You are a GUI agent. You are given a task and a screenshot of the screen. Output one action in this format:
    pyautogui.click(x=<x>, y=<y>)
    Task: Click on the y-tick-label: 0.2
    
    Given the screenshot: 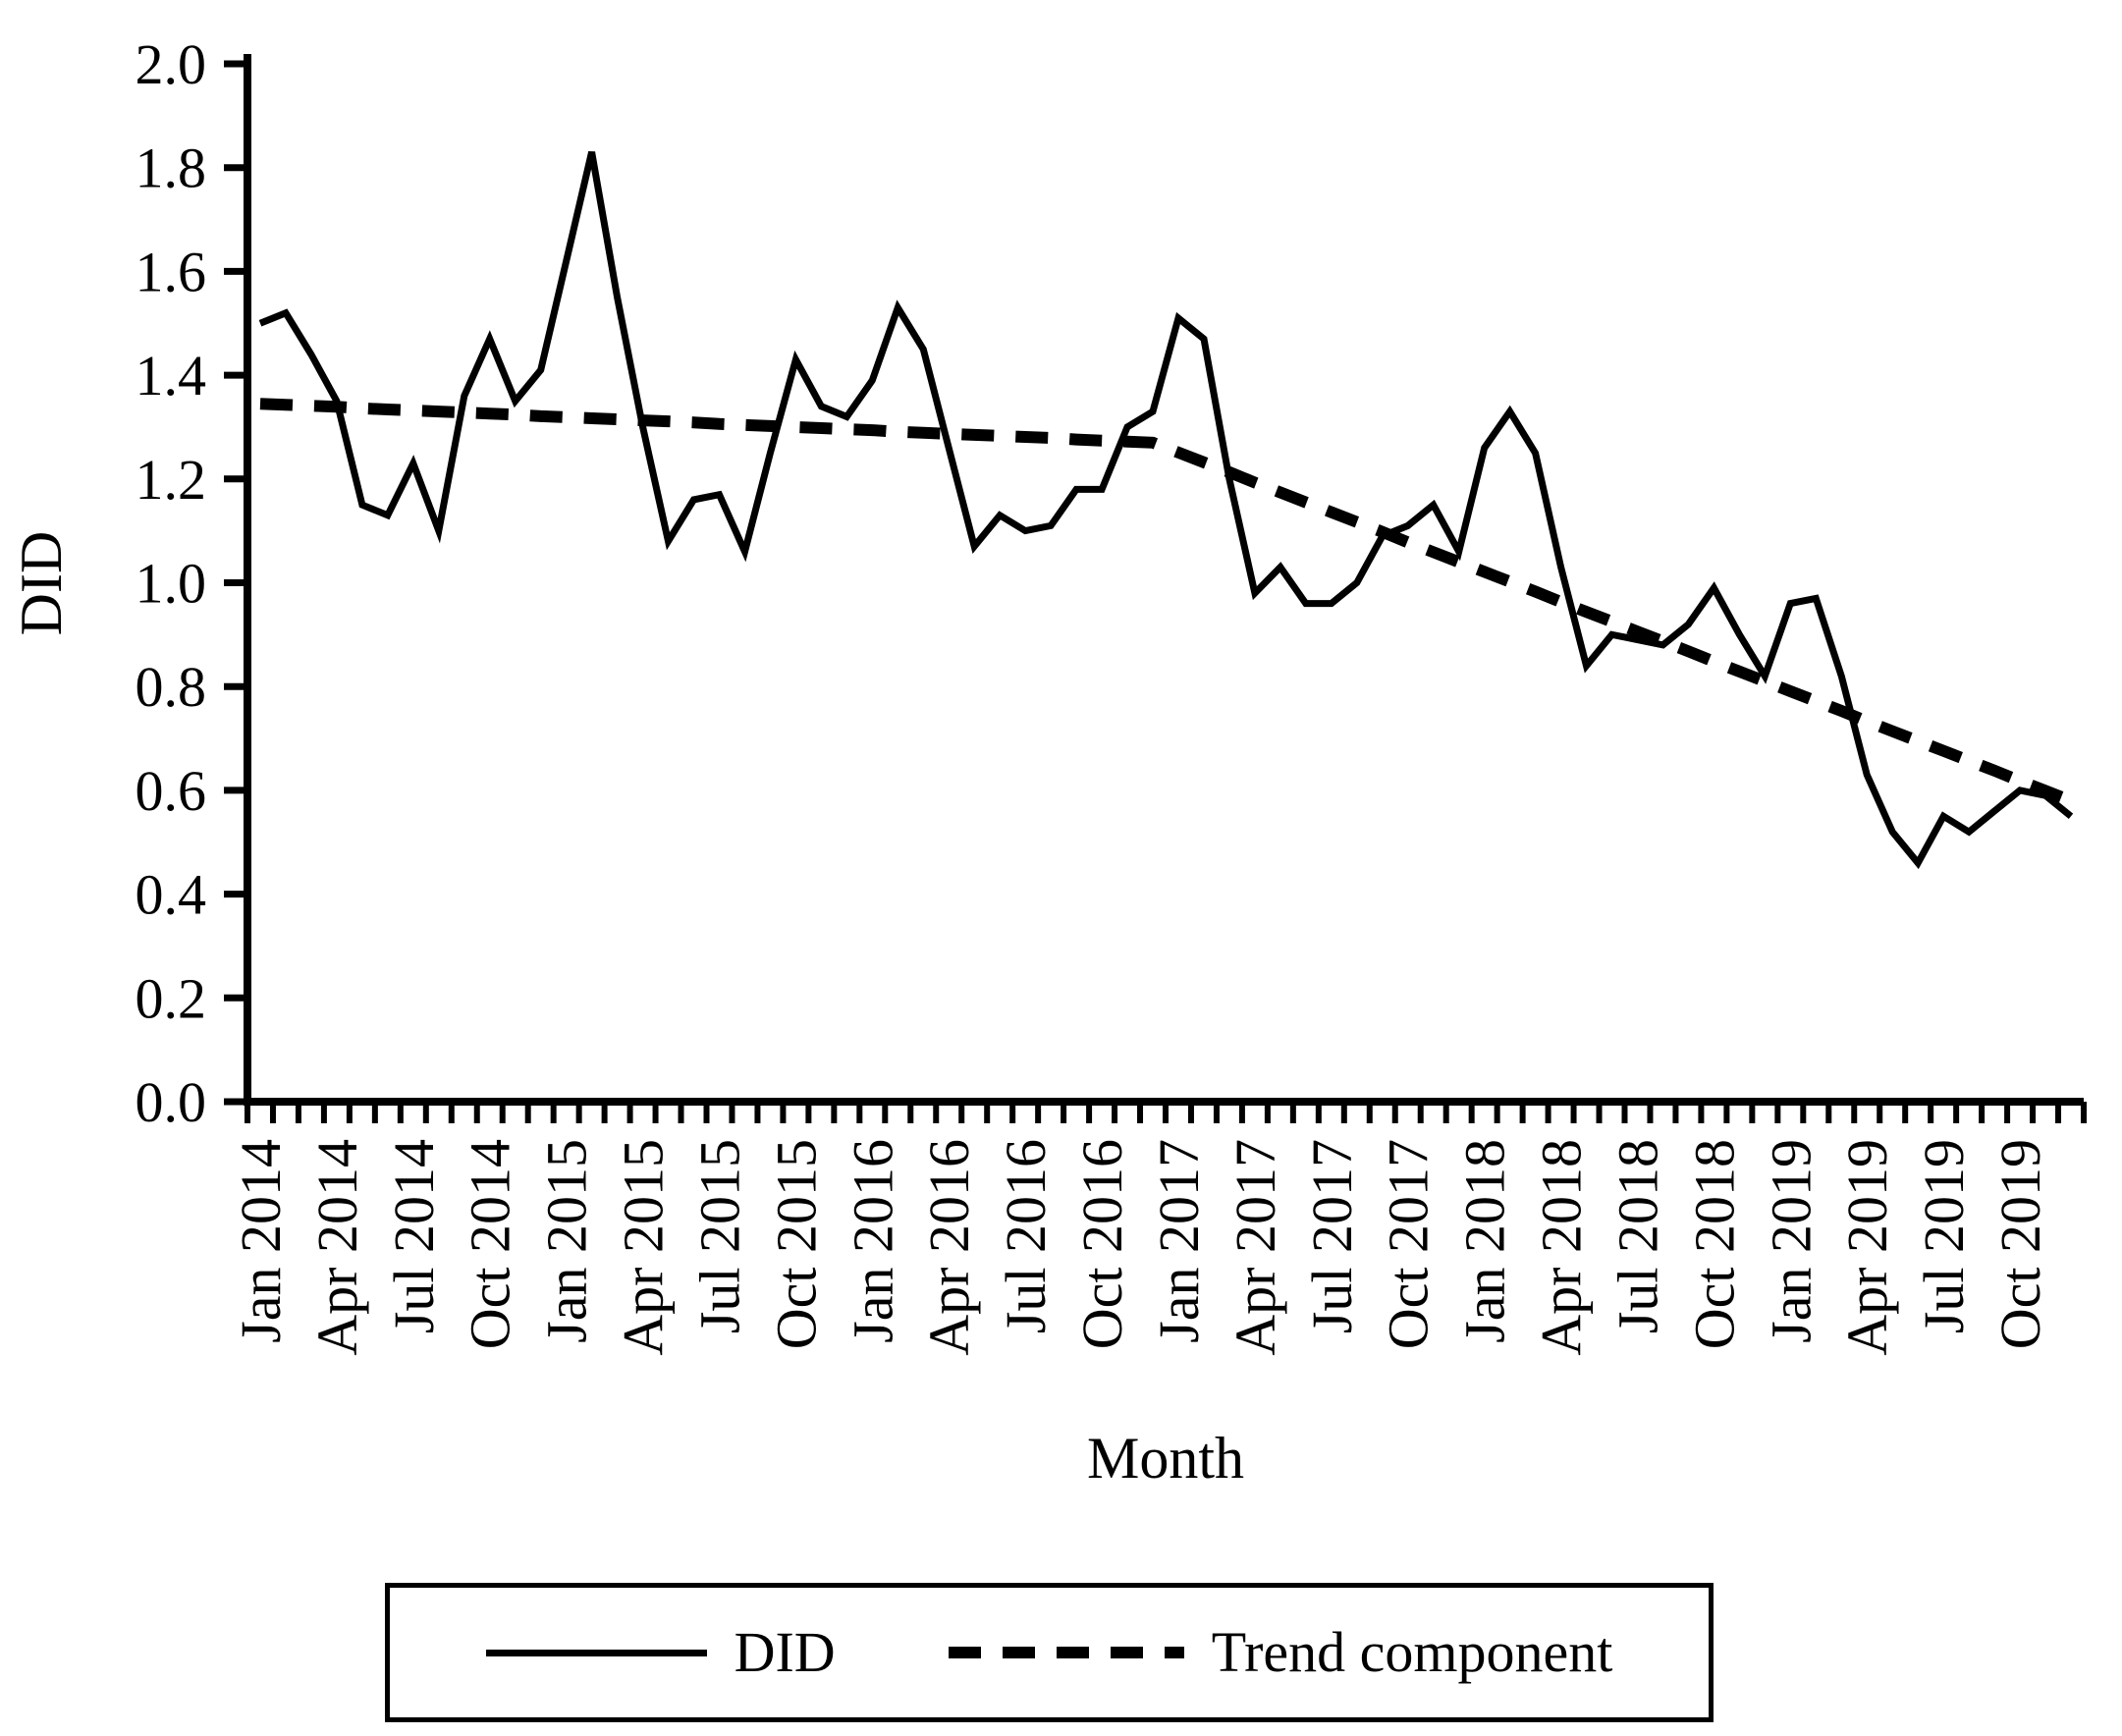 What is the action you would take?
    pyautogui.click(x=171, y=998)
    